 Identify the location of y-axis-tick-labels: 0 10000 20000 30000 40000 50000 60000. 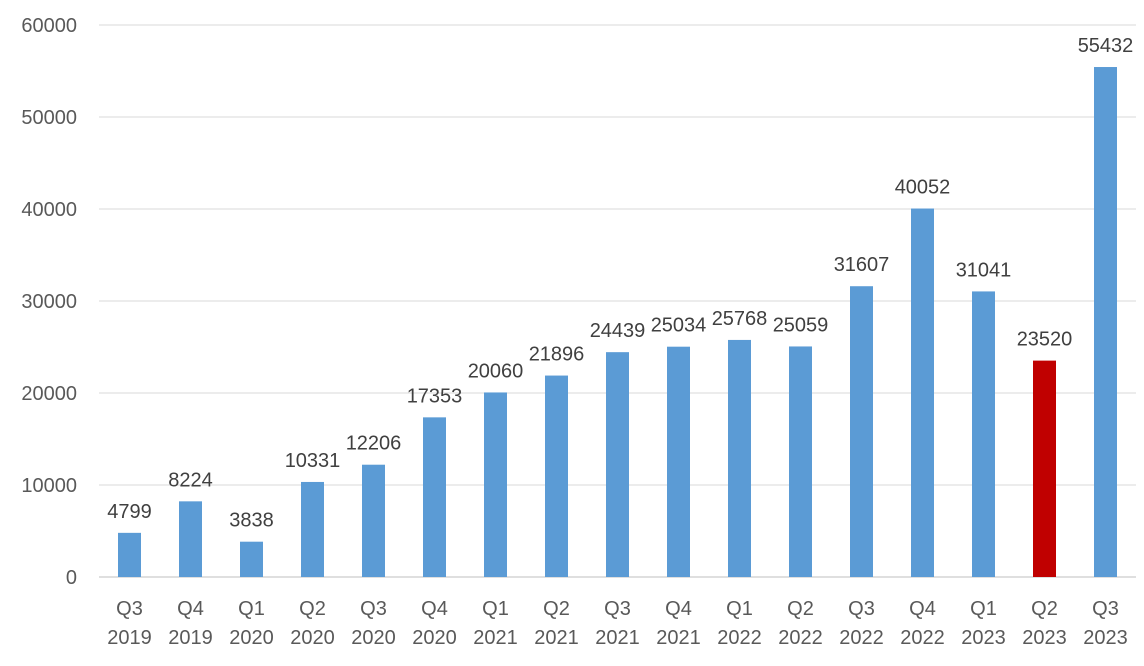
(49, 302).